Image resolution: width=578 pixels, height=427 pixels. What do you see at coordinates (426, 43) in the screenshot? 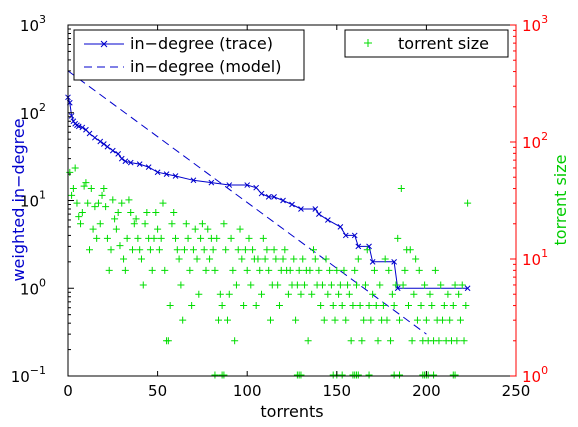
I see `legend-right: torrent size` at bounding box center [426, 43].